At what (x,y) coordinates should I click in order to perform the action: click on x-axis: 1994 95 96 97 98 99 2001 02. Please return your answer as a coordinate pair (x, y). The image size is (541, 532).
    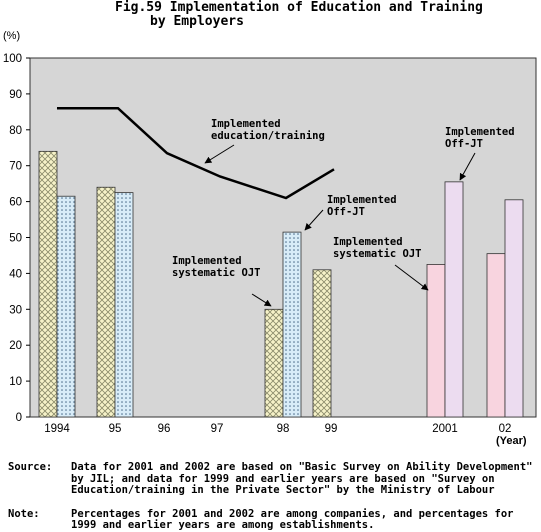
    Looking at the image, I should click on (277, 429).